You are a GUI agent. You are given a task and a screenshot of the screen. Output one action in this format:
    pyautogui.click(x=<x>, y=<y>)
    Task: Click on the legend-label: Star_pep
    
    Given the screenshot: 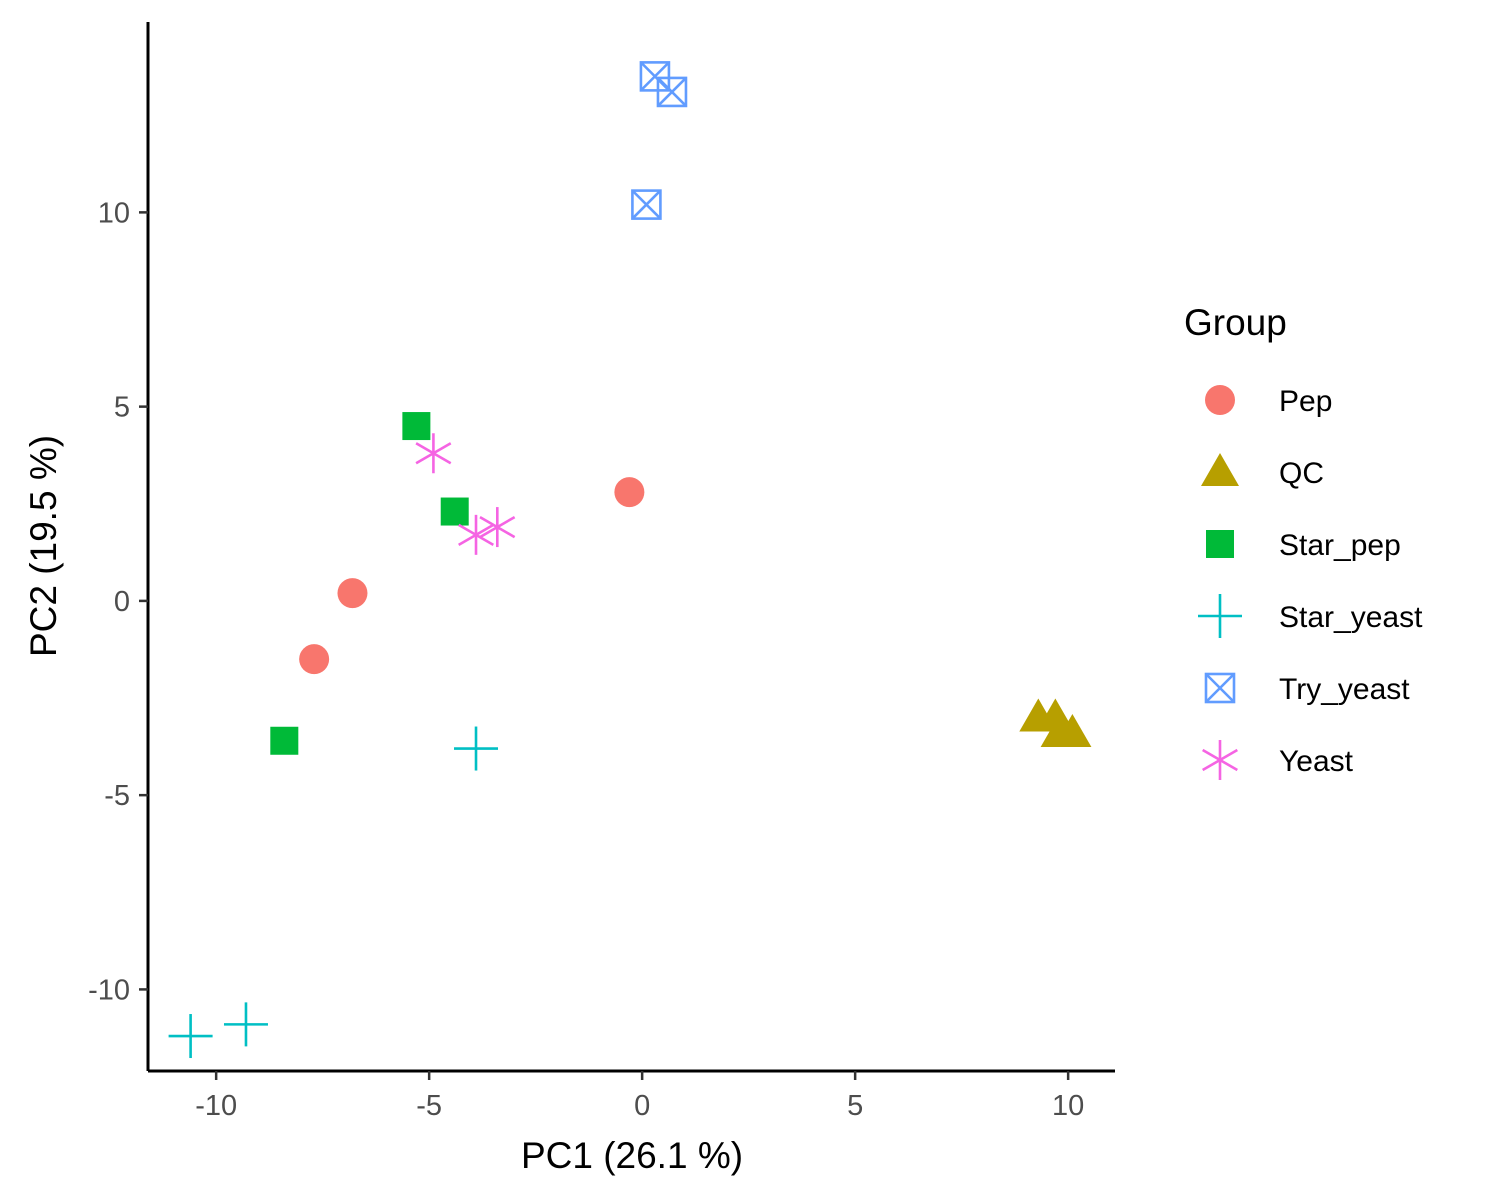 What is the action you would take?
    pyautogui.click(x=1340, y=545)
    